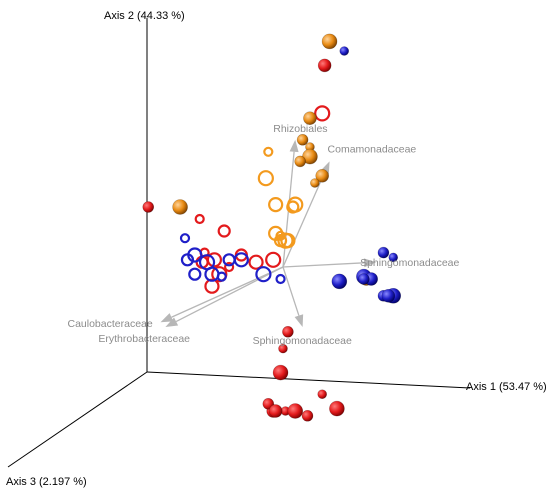 Image resolution: width=550 pixels, height=495 pixels. What do you see at coordinates (372, 149) in the screenshot?
I see `biplot-label: Comamonadaceae` at bounding box center [372, 149].